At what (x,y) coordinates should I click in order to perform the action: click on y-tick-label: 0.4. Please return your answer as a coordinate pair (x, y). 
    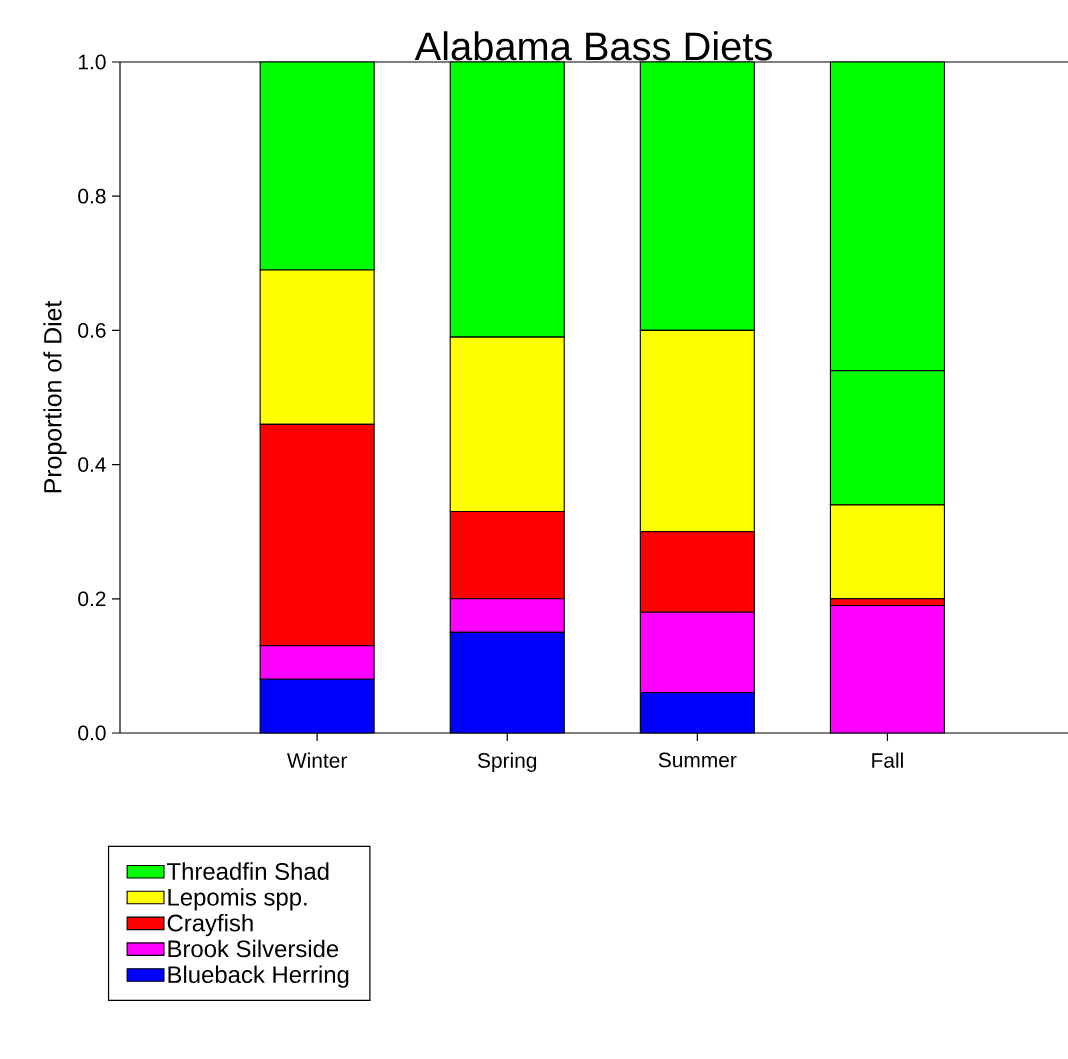
    Looking at the image, I should click on (92, 465).